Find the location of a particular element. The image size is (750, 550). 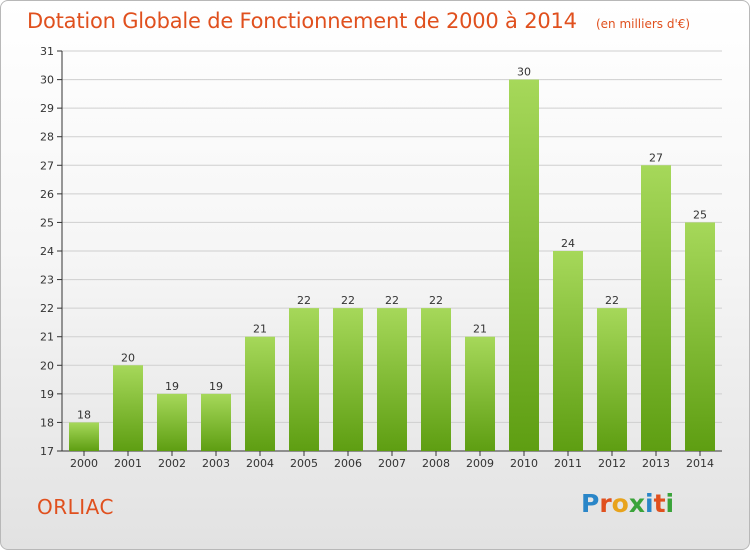

proxiti-logo: Proxiti is located at coordinates (627, 503).